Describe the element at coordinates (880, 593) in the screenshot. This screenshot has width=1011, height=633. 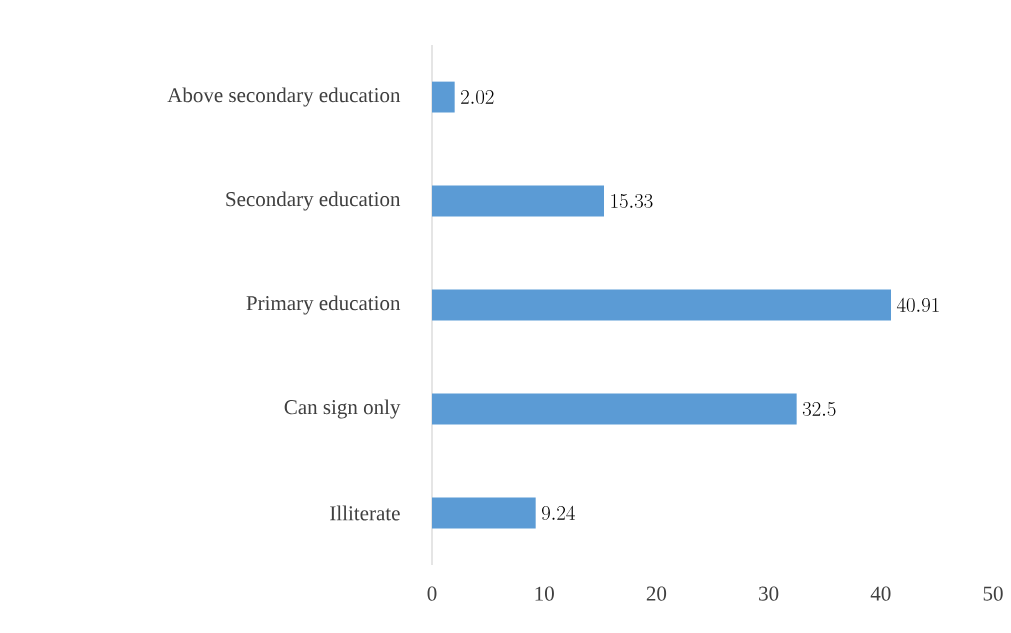
I see `x-tick-label: 40` at that location.